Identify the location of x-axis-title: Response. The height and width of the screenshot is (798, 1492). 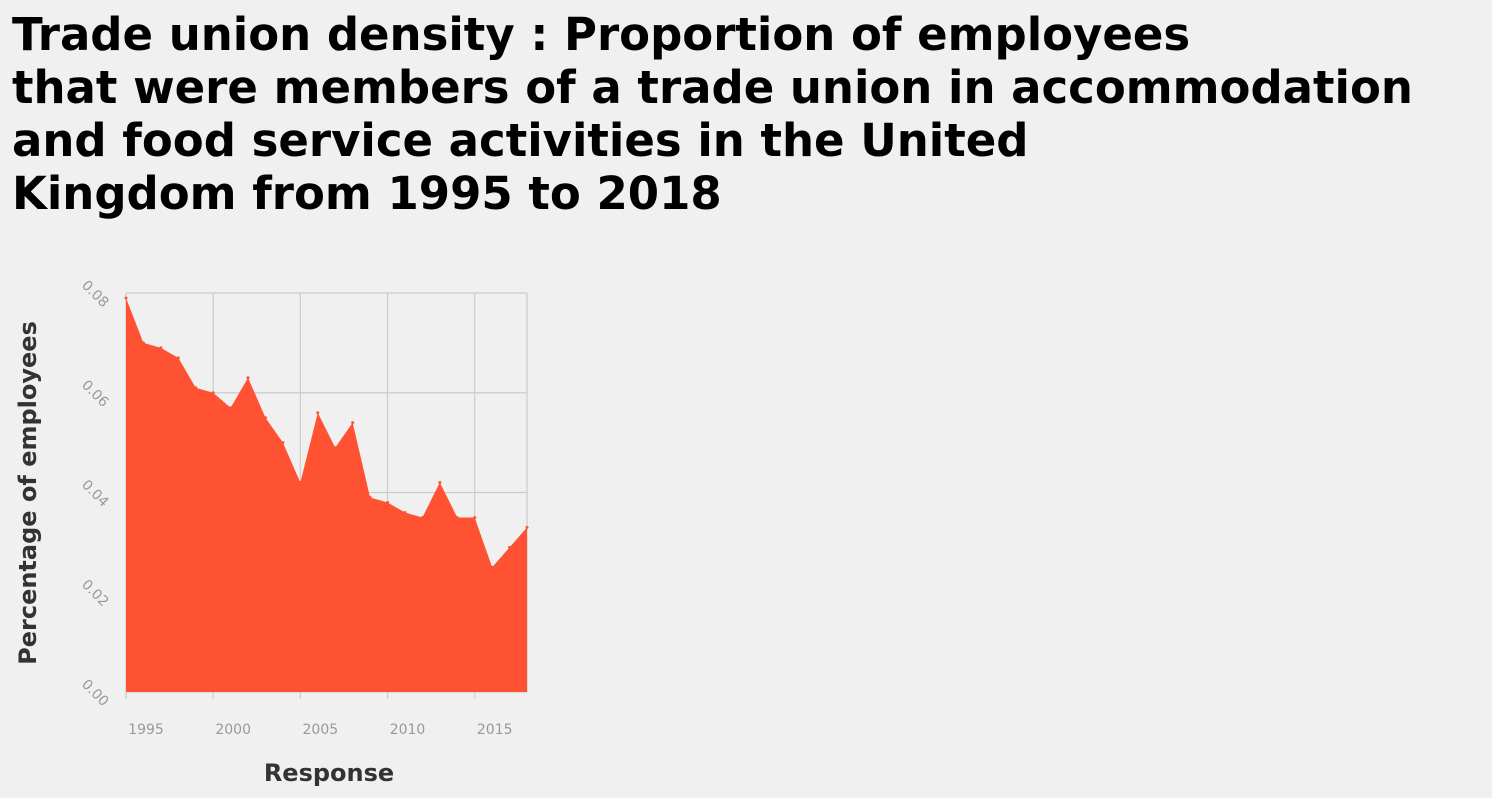
(329, 773).